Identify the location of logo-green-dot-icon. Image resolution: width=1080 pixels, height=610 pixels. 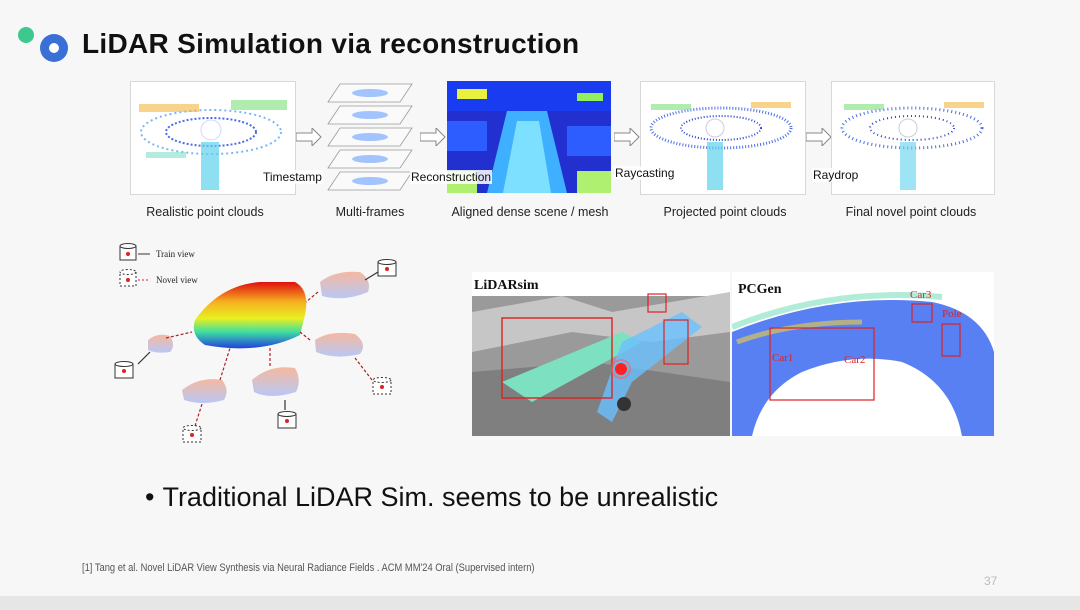
(26, 35).